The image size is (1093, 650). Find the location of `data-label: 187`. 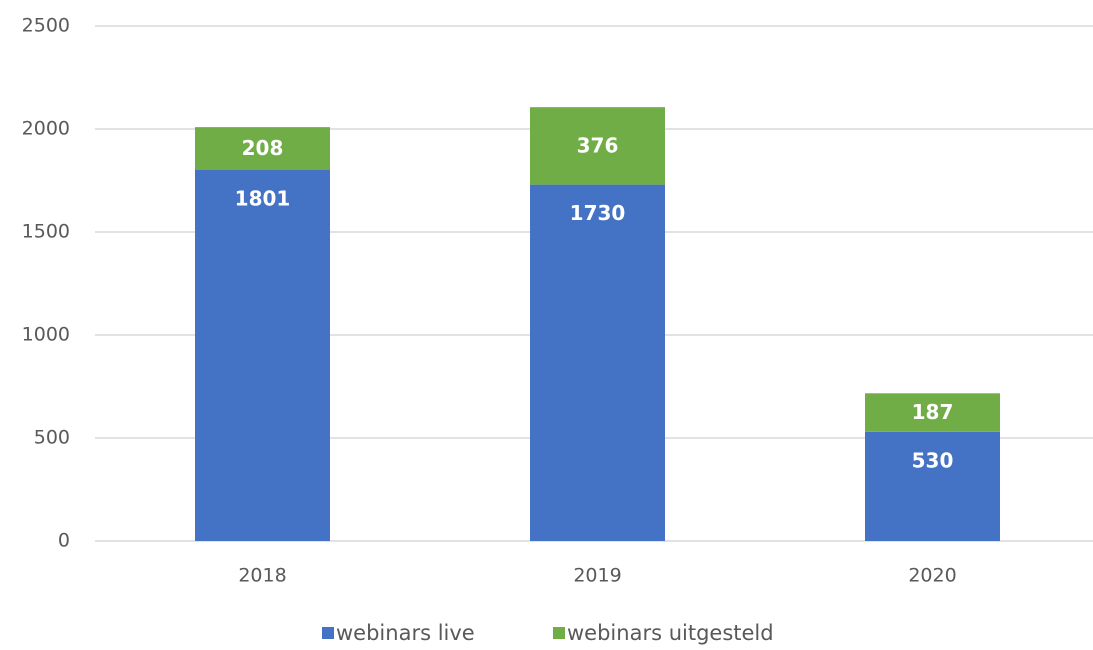

data-label: 187 is located at coordinates (933, 412).